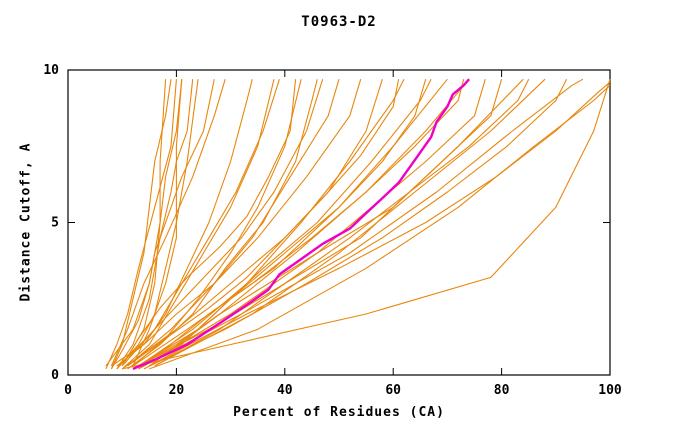  What do you see at coordinates (285, 390) in the screenshot?
I see `x-tick-label: 40` at bounding box center [285, 390].